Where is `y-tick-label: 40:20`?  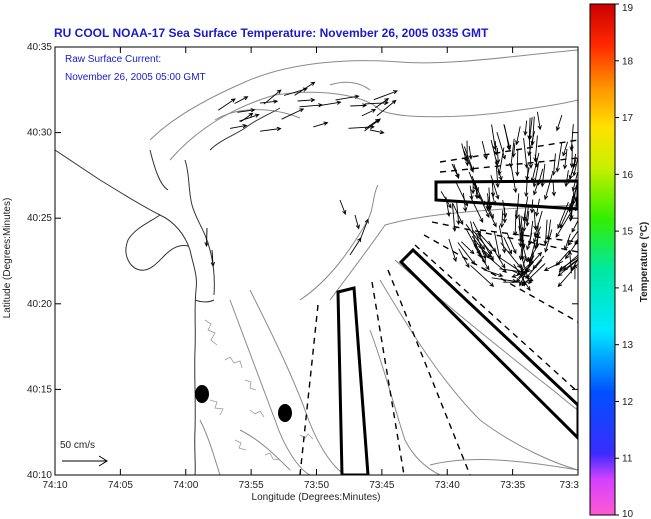
y-tick-label: 40:20 is located at coordinates (39, 304).